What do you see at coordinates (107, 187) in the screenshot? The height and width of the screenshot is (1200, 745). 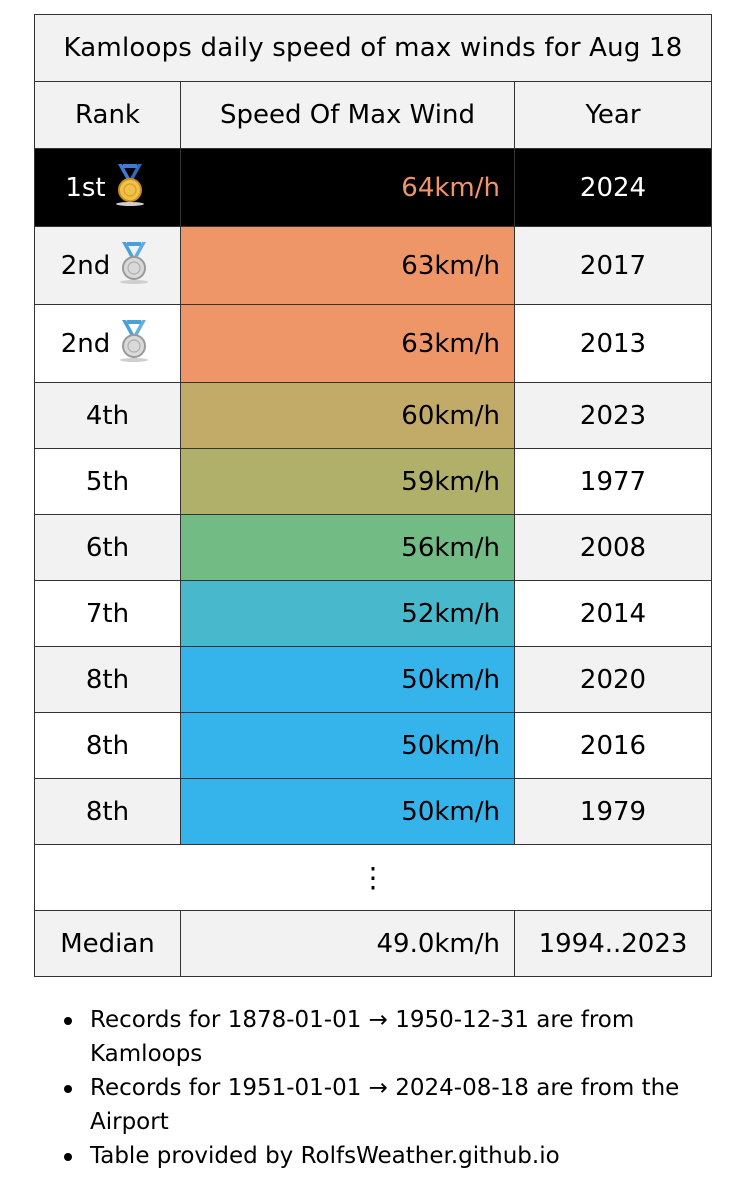 I see `rank-cell: 1st` at bounding box center [107, 187].